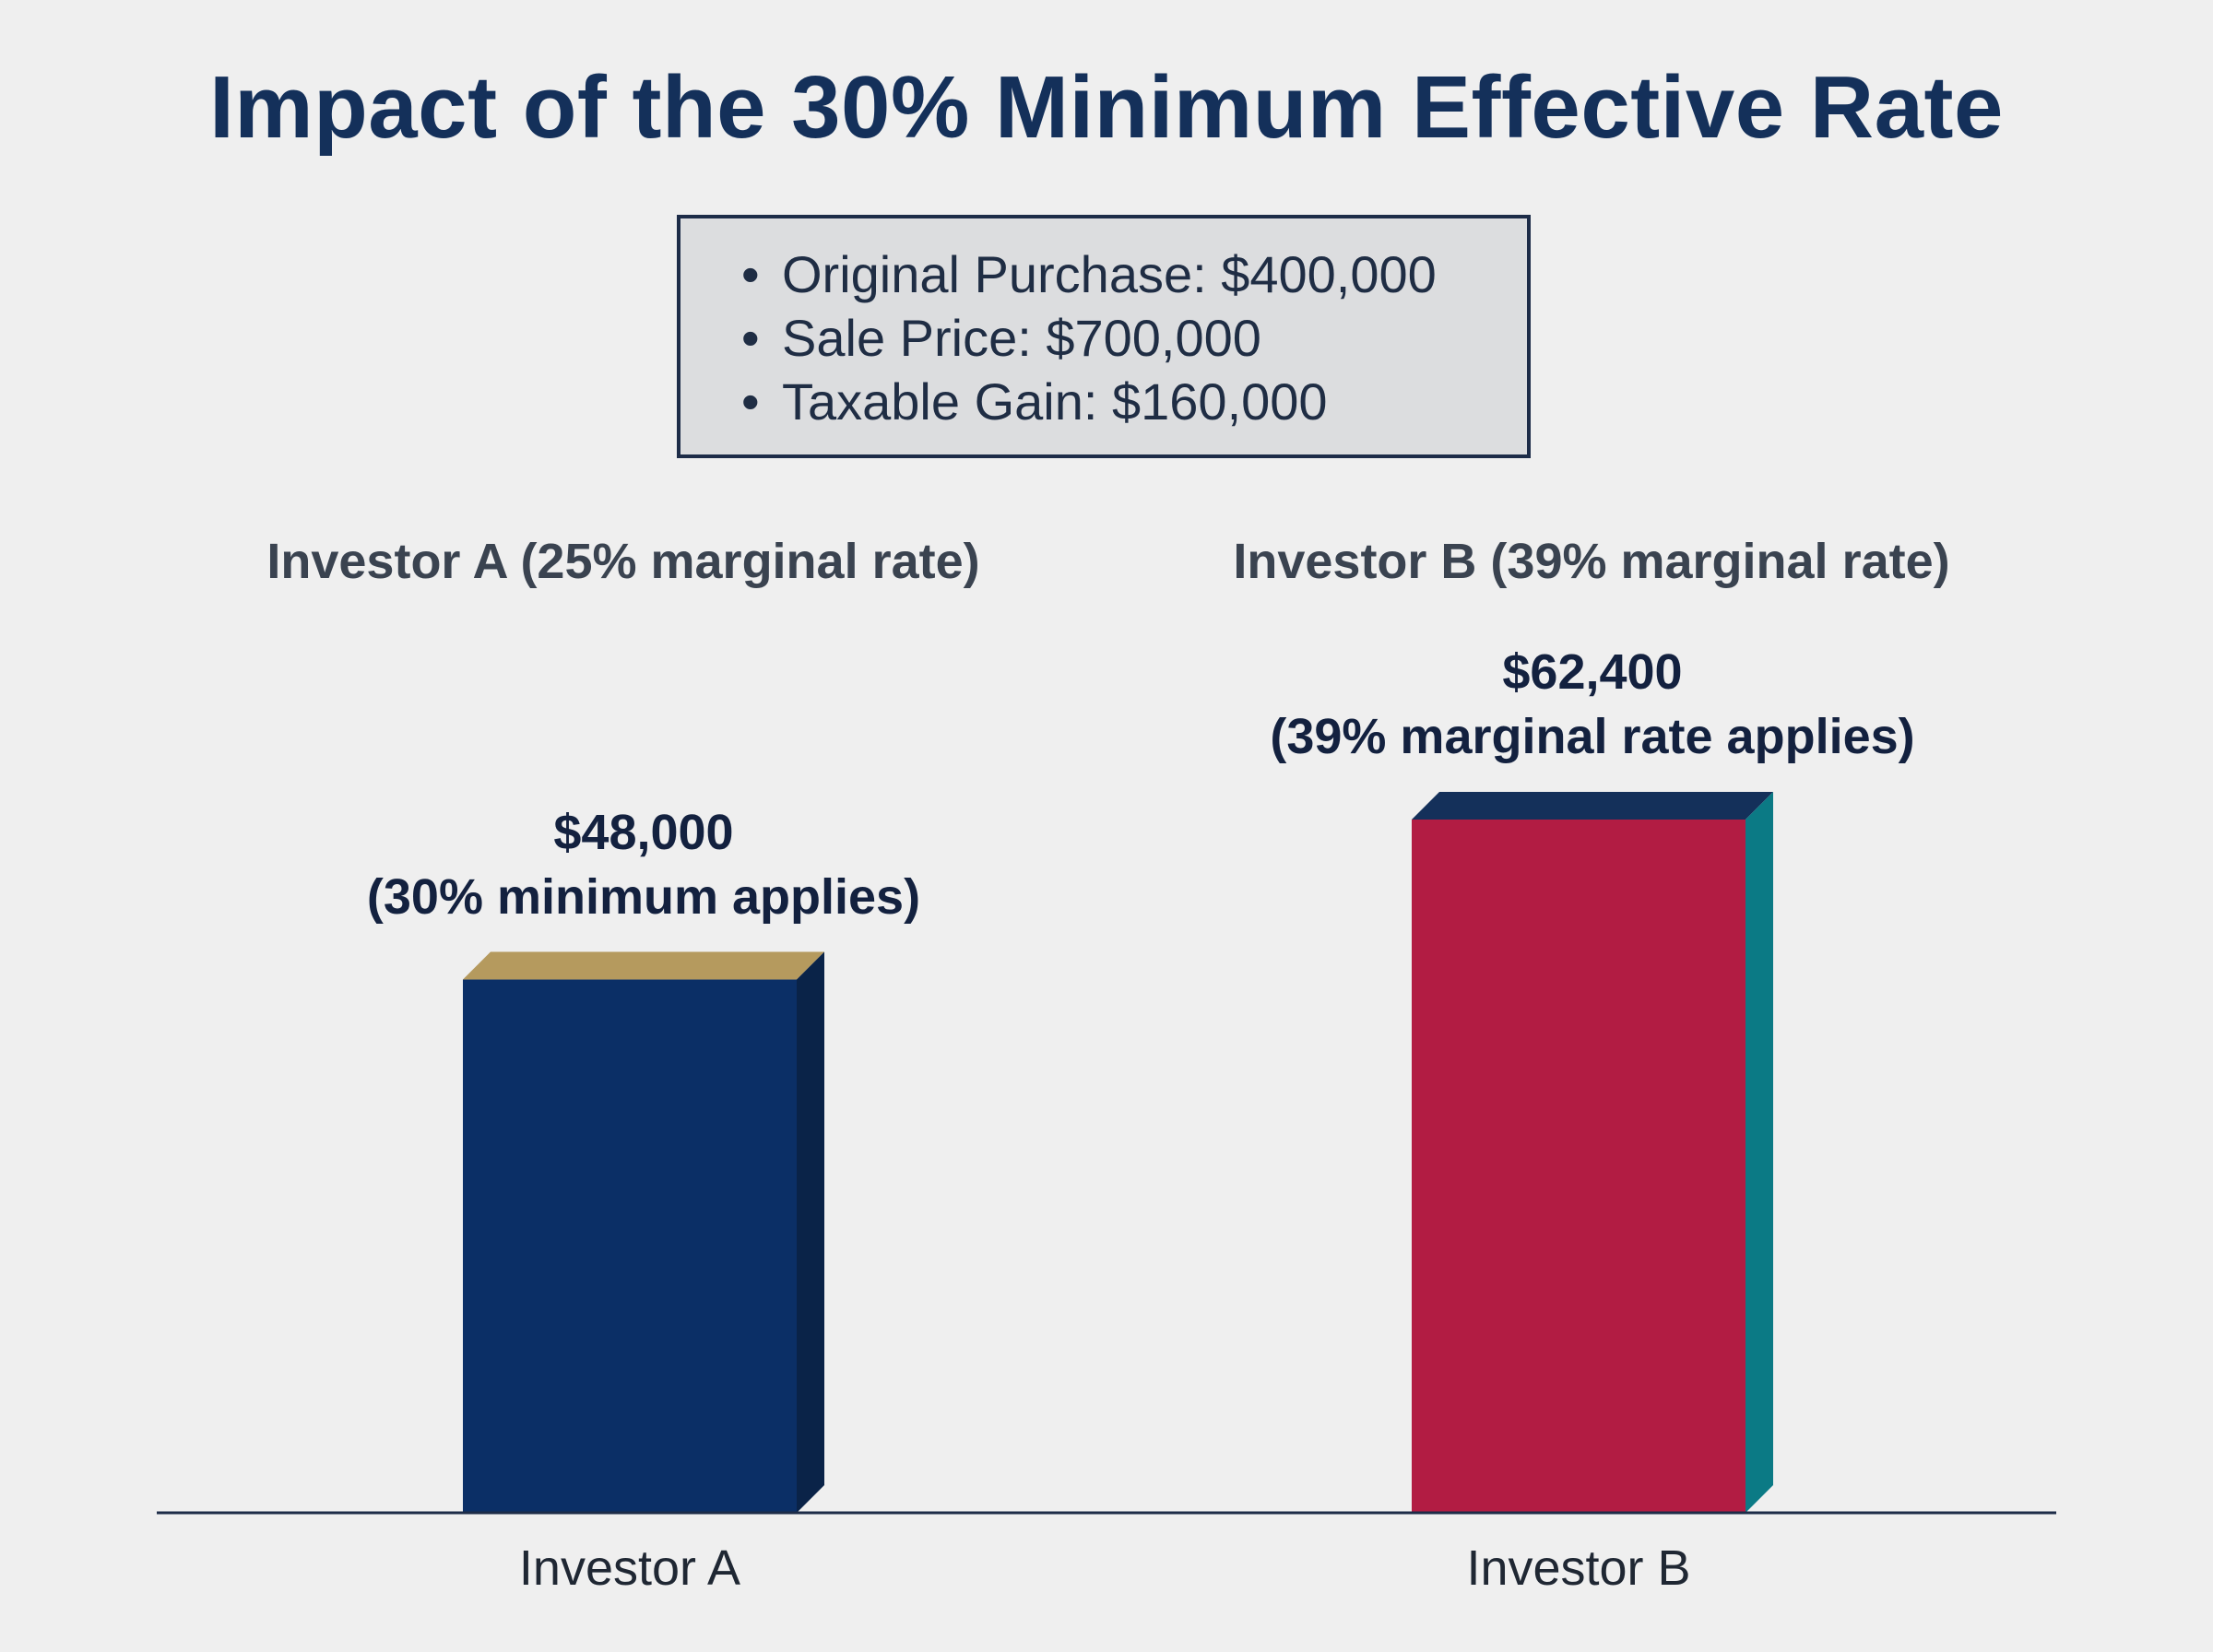 The height and width of the screenshot is (1652, 2213). Describe the element at coordinates (1592, 672) in the screenshot. I see `data-label-value: $62,400` at that location.